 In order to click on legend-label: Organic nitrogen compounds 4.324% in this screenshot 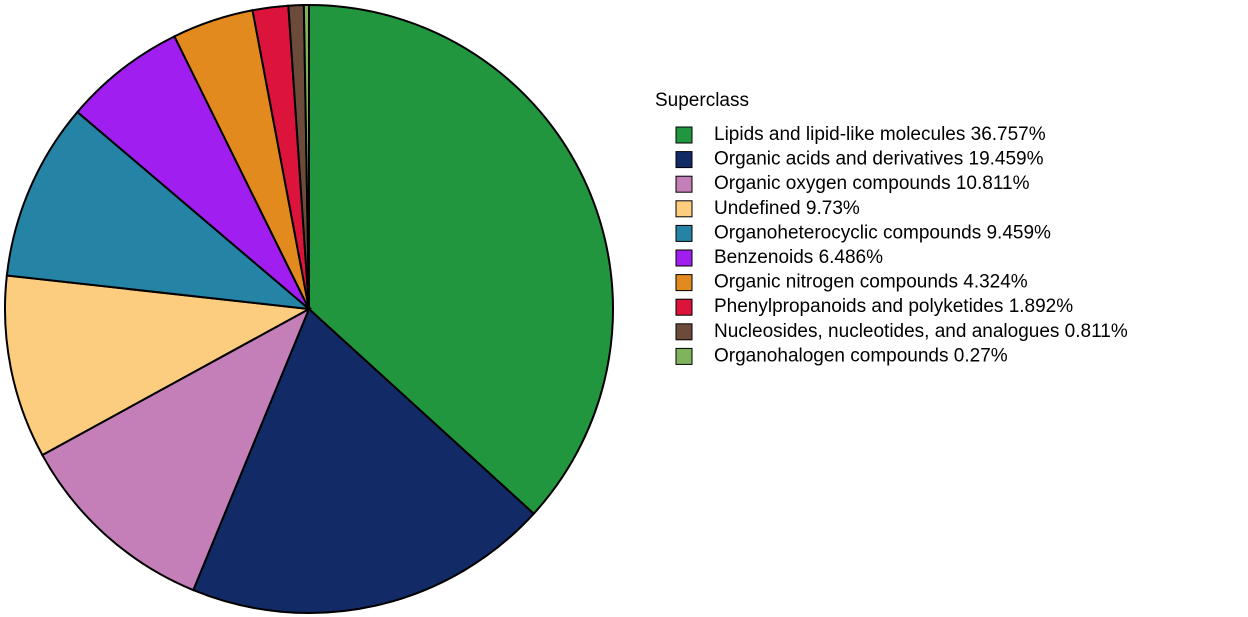, I will do `click(871, 282)`.